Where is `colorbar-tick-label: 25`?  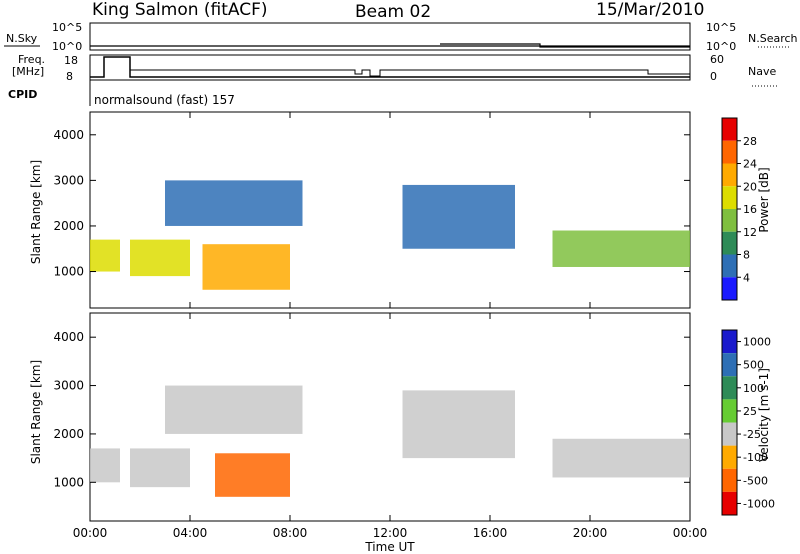 colorbar-tick-label: 25 is located at coordinates (750, 411).